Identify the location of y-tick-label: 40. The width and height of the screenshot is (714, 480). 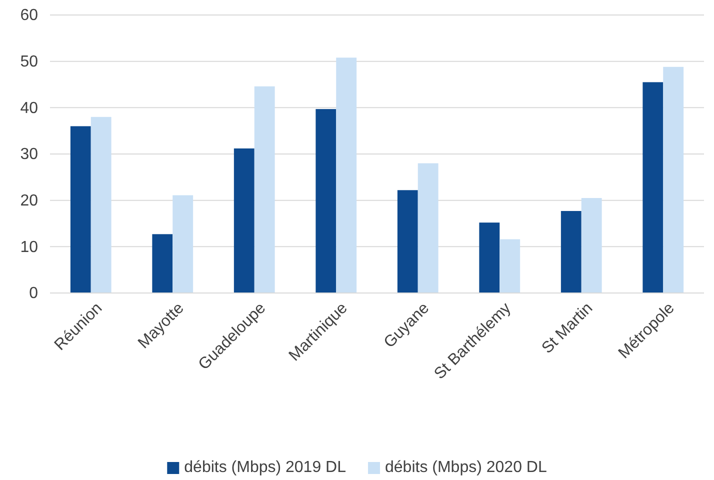
(29, 108).